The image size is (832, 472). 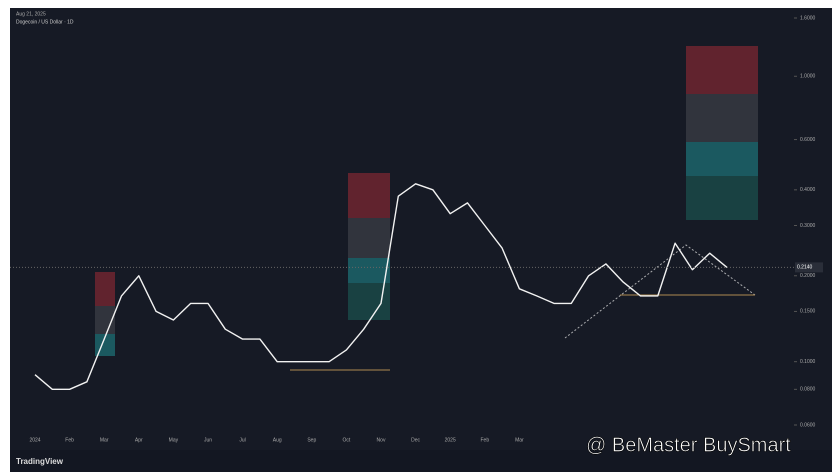 What do you see at coordinates (808, 18) in the screenshot?
I see `y-tick-label: 1.6000` at bounding box center [808, 18].